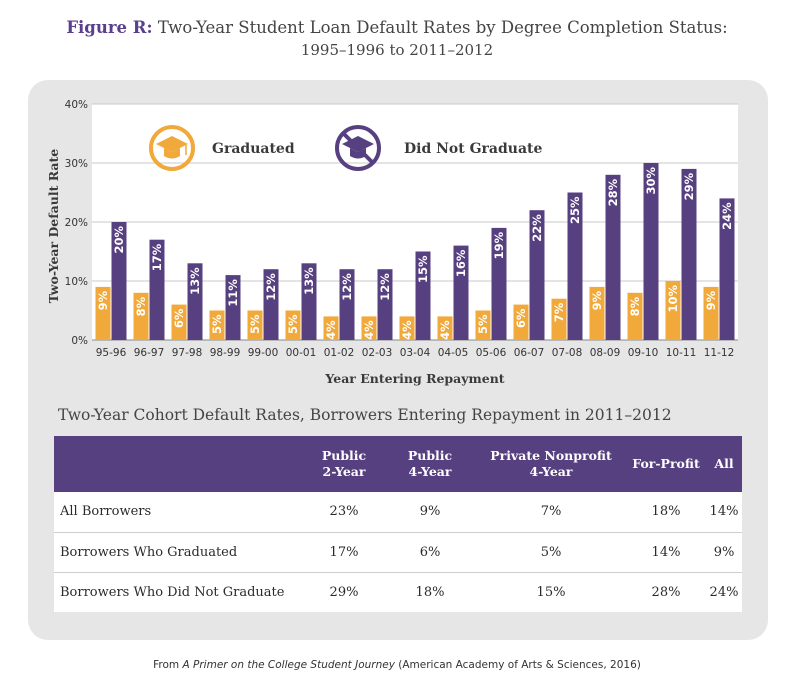  What do you see at coordinates (76, 282) in the screenshot?
I see `y-tick-label: 10%` at bounding box center [76, 282].